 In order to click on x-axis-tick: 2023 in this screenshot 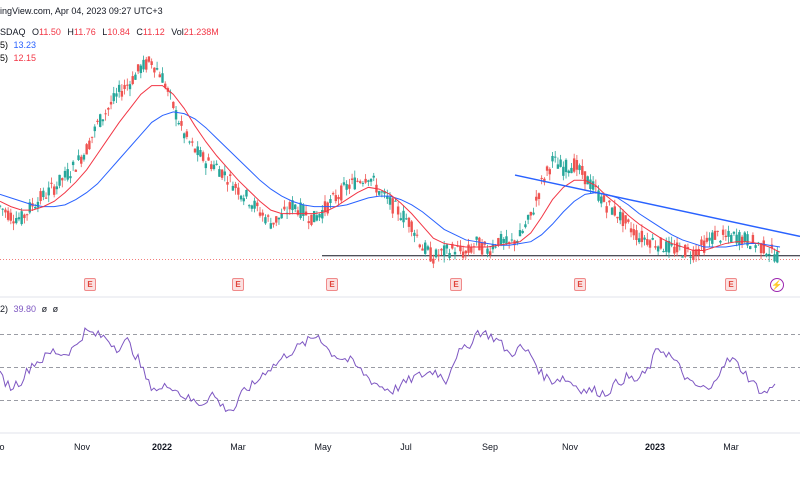, I will do `click(655, 447)`.